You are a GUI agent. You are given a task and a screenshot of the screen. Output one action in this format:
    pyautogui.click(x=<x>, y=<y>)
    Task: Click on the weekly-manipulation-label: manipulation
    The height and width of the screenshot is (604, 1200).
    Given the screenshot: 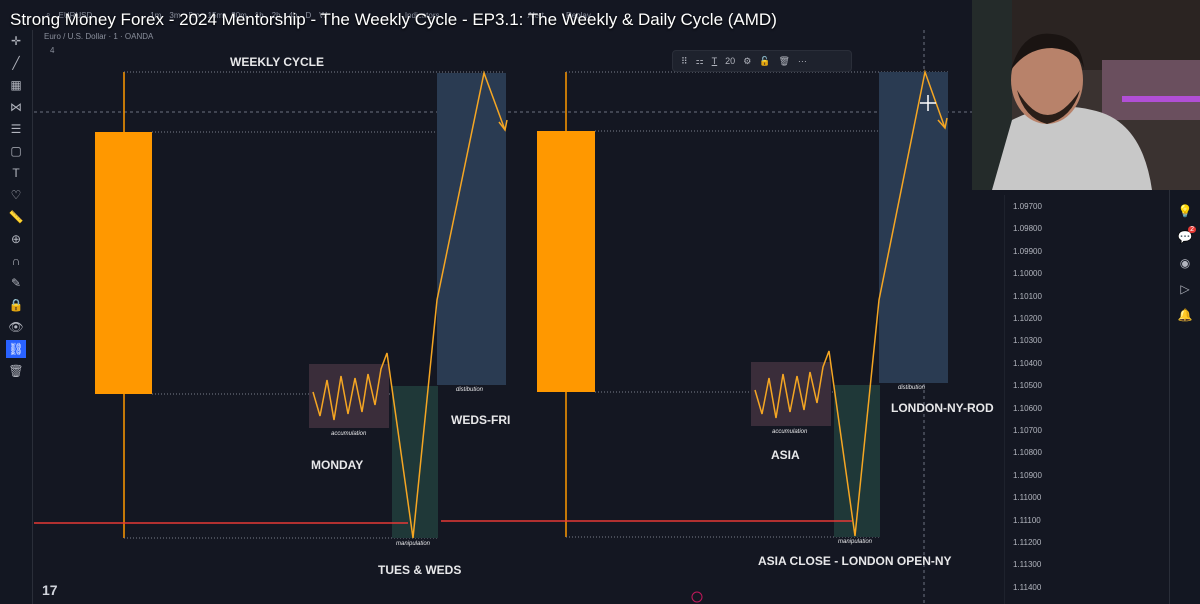 What is the action you would take?
    pyautogui.click(x=413, y=544)
    